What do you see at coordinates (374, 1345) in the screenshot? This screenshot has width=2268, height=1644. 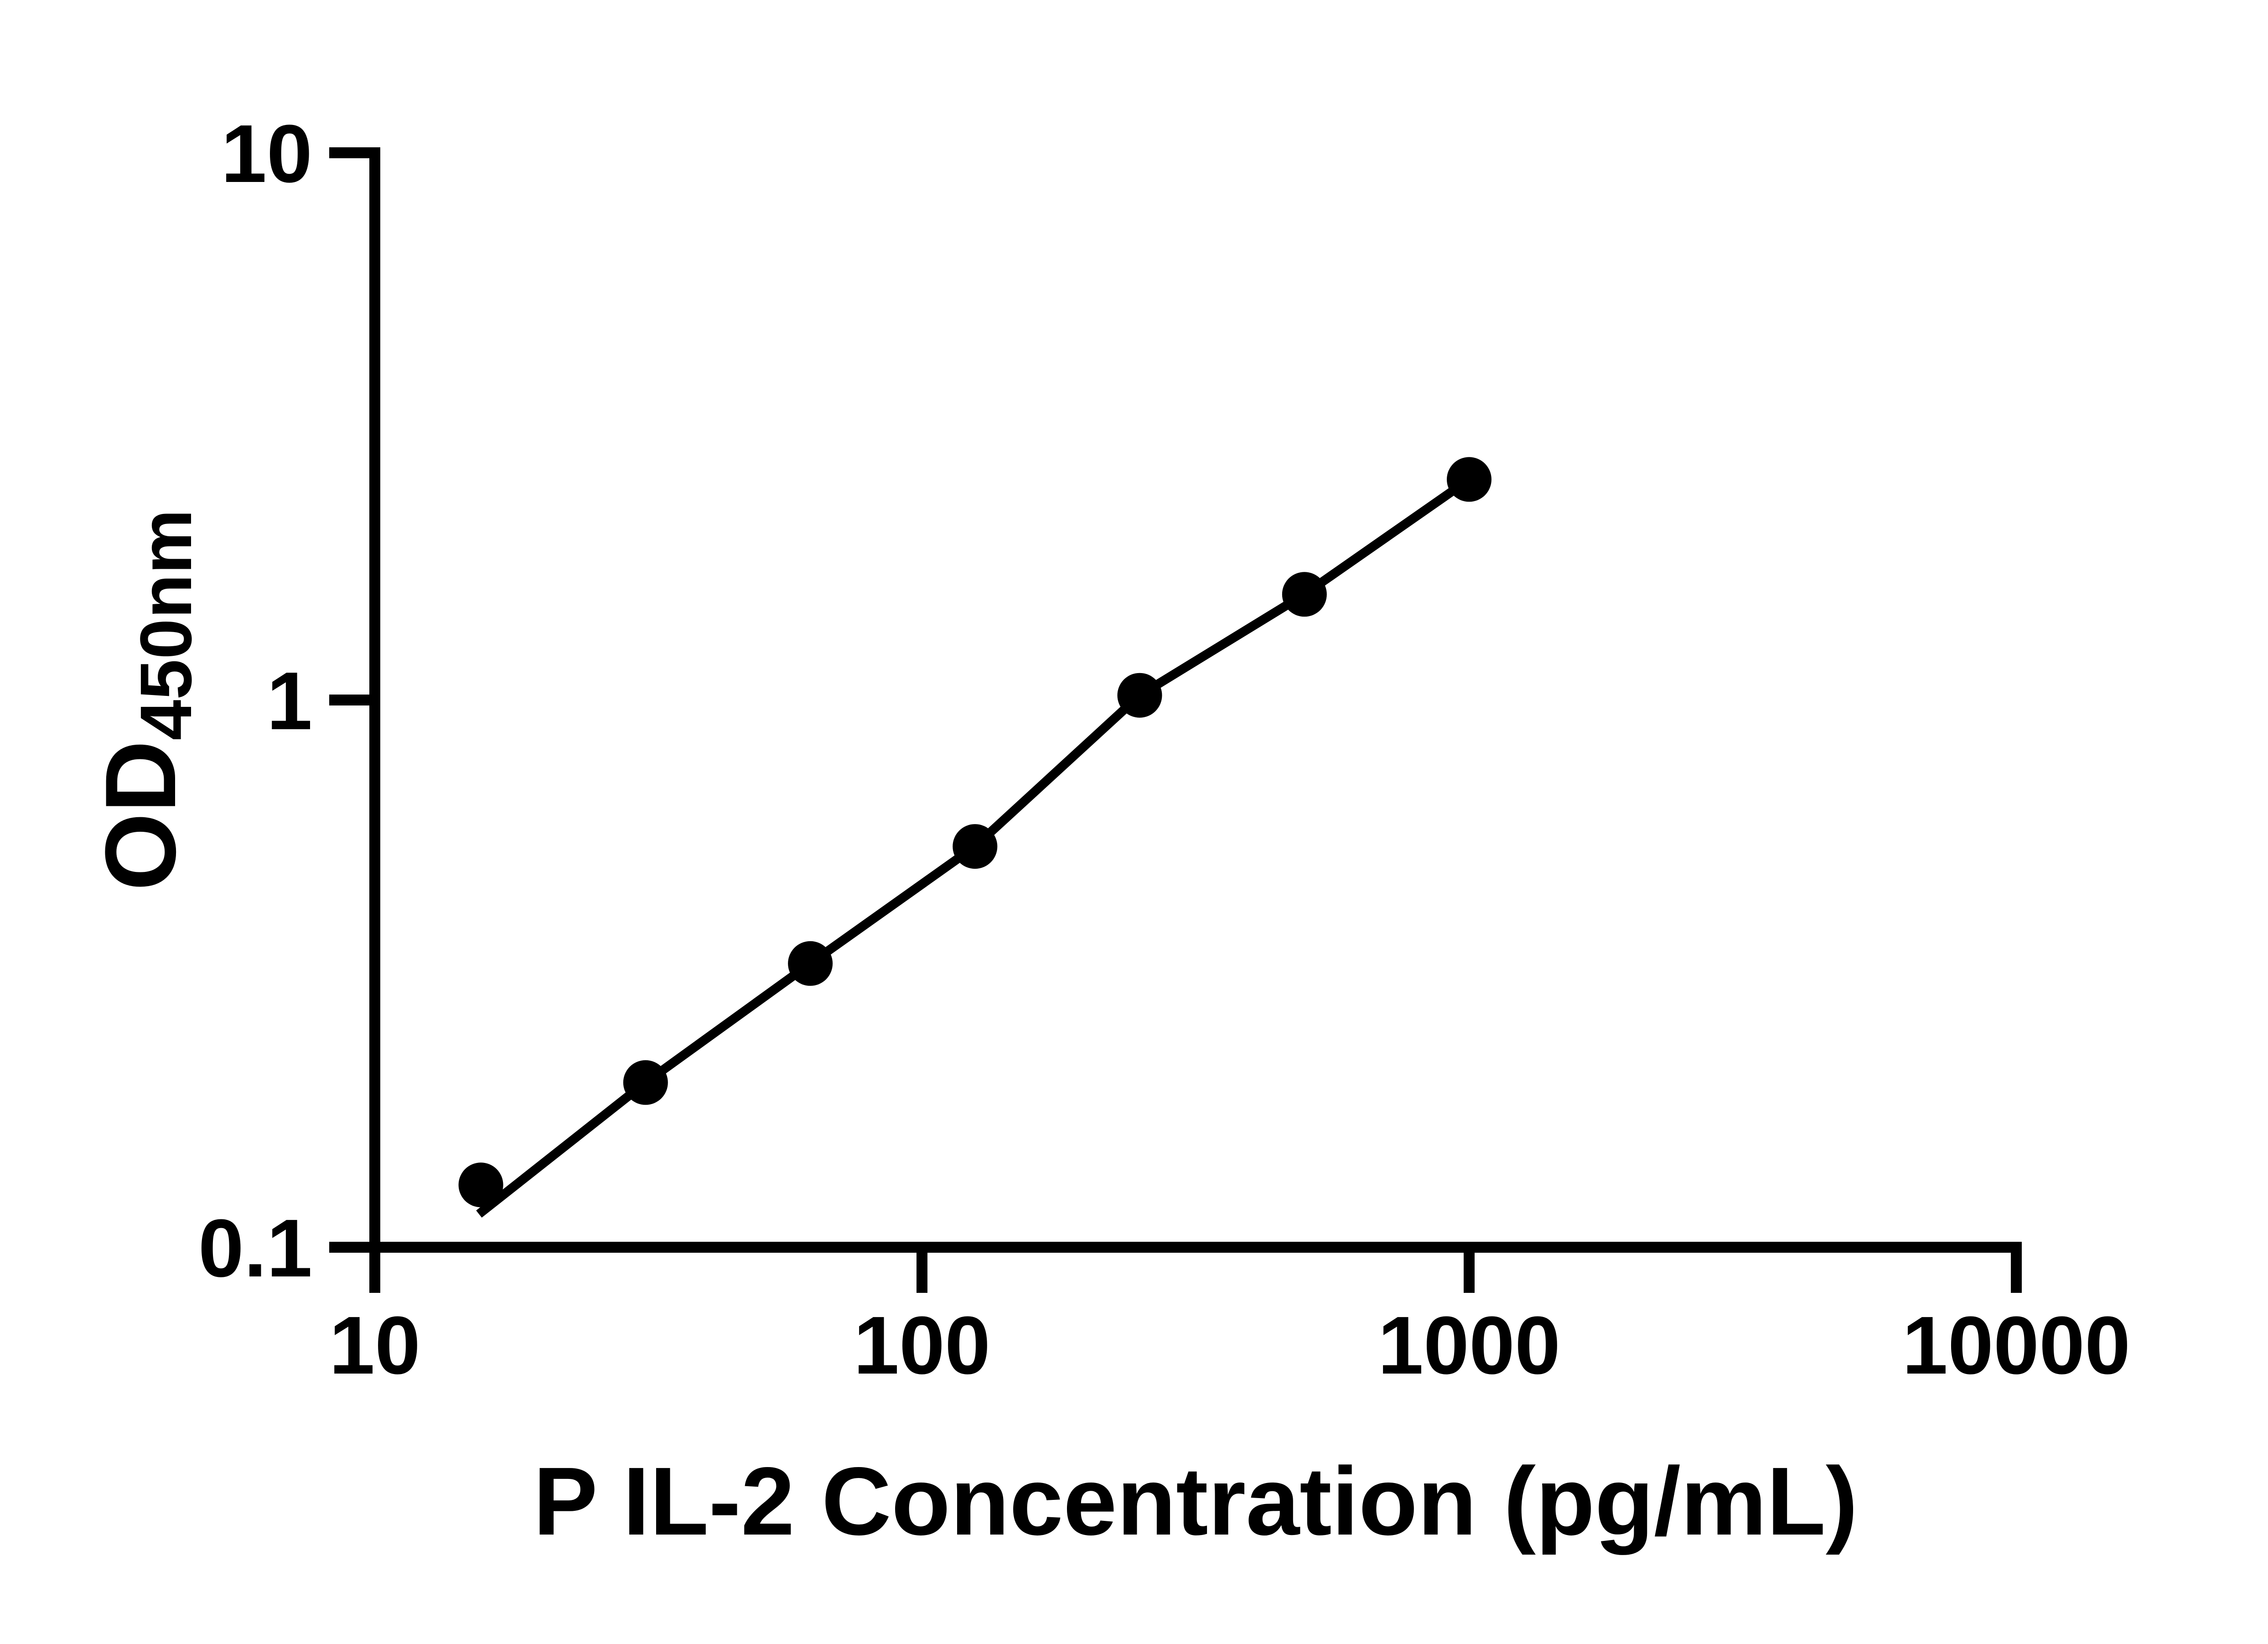 I see `x-tick-label: 10` at bounding box center [374, 1345].